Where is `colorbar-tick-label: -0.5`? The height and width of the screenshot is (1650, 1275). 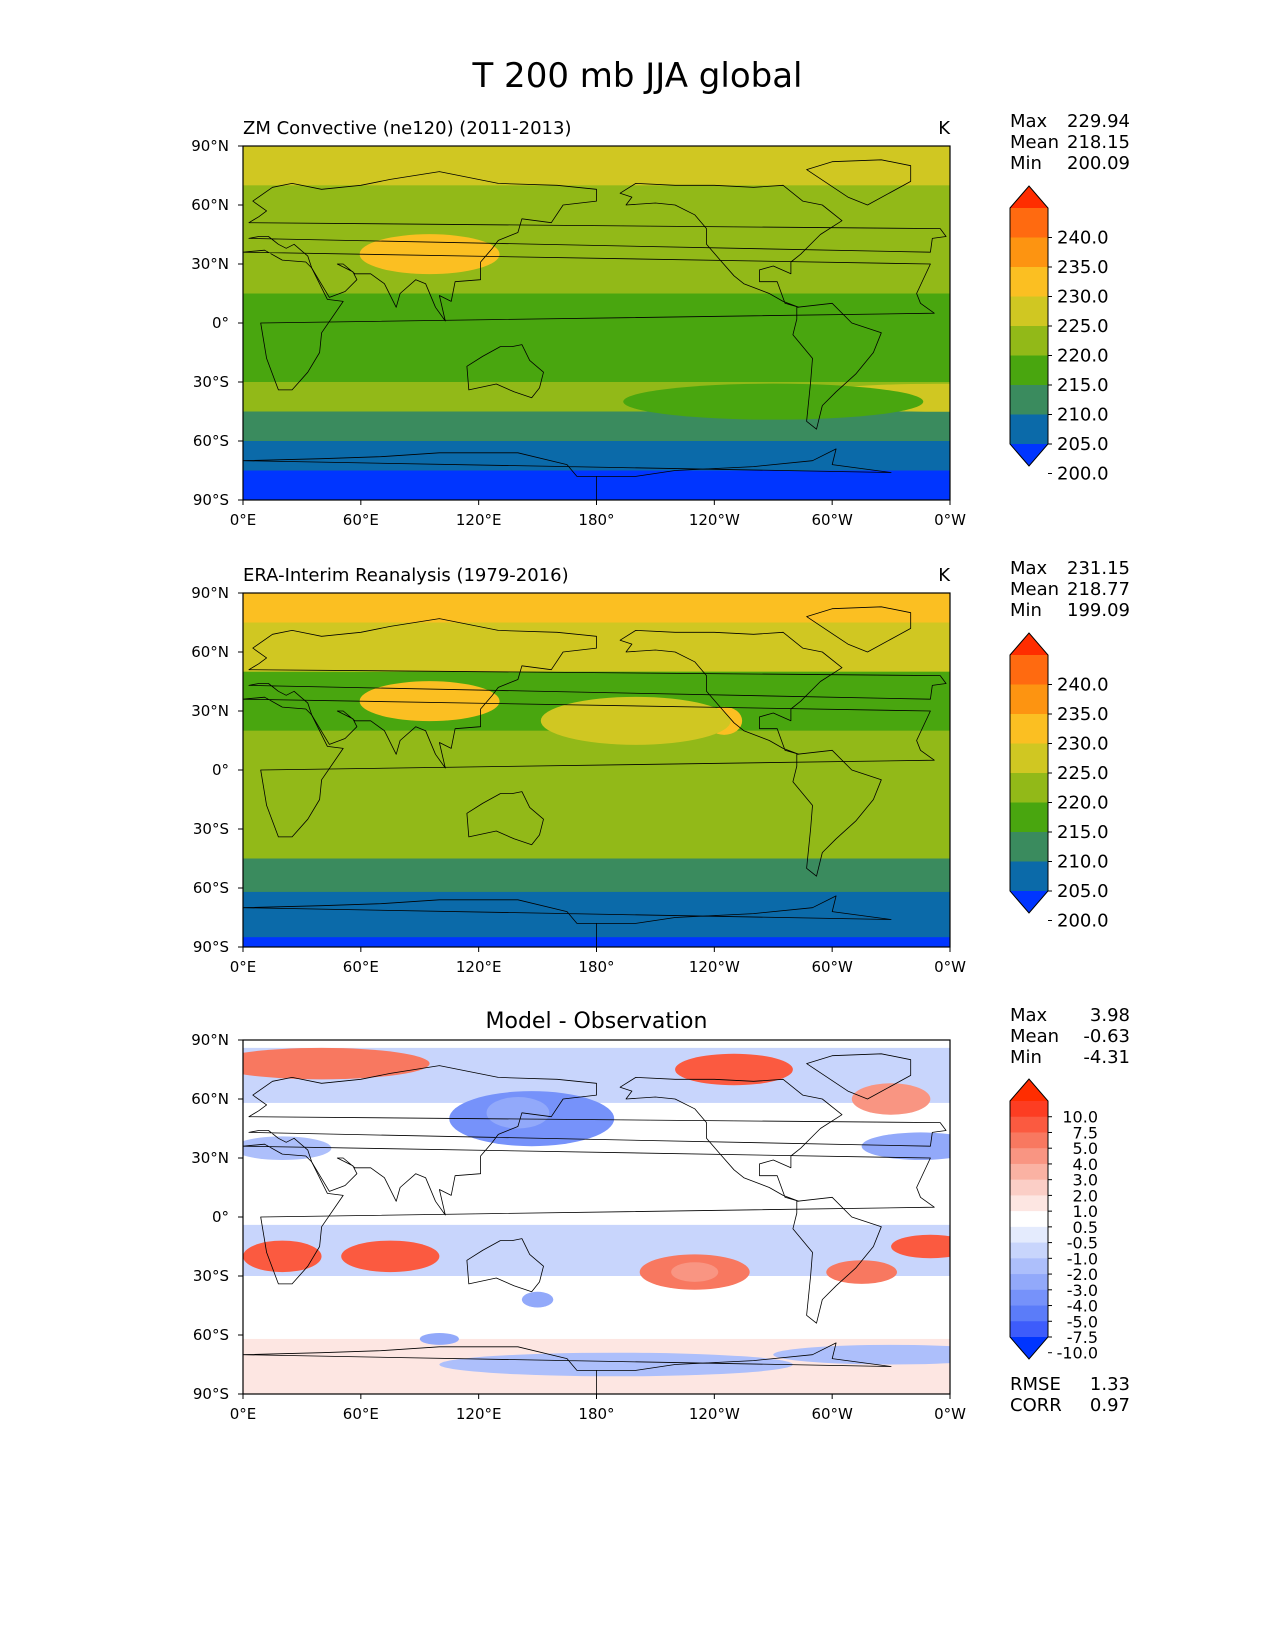
colorbar-tick-label: -0.5 is located at coordinates (1082, 1243).